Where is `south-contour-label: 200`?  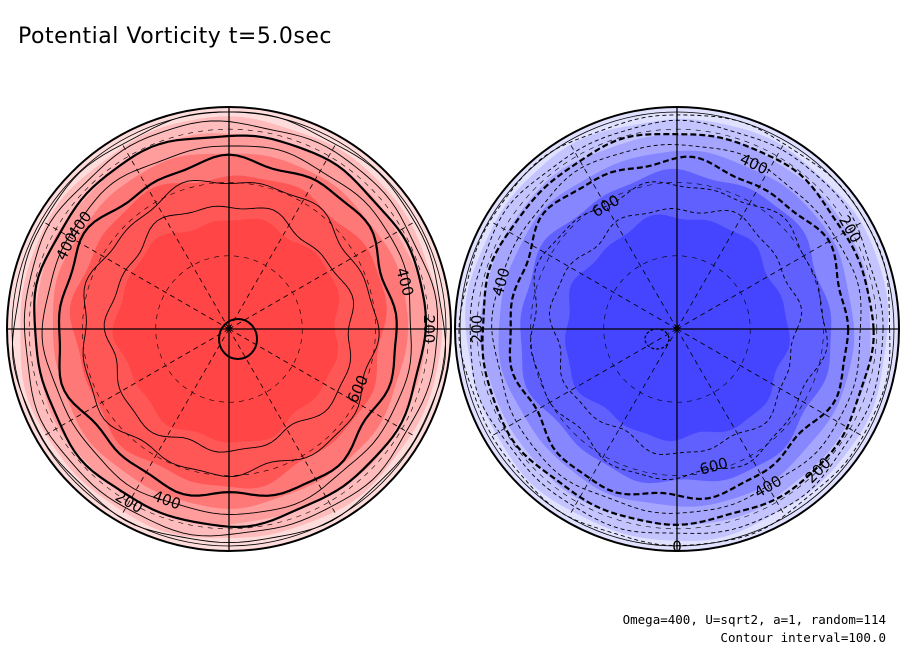 south-contour-label: 200 is located at coordinates (477, 329).